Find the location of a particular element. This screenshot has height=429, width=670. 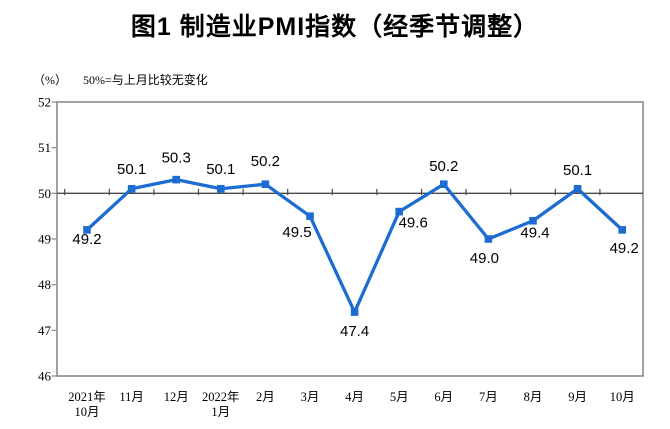

y-tick-label: 52 is located at coordinates (44, 102).